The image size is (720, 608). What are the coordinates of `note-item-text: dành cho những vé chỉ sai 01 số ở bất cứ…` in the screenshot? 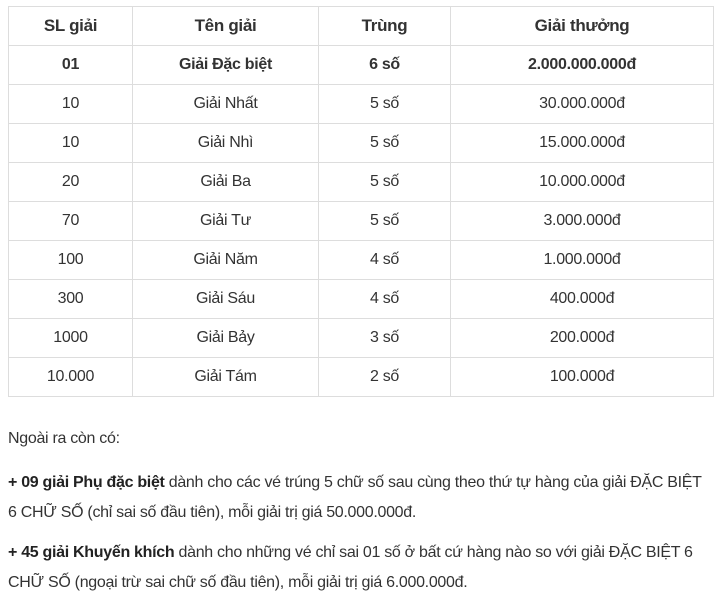 It's located at (350, 567).